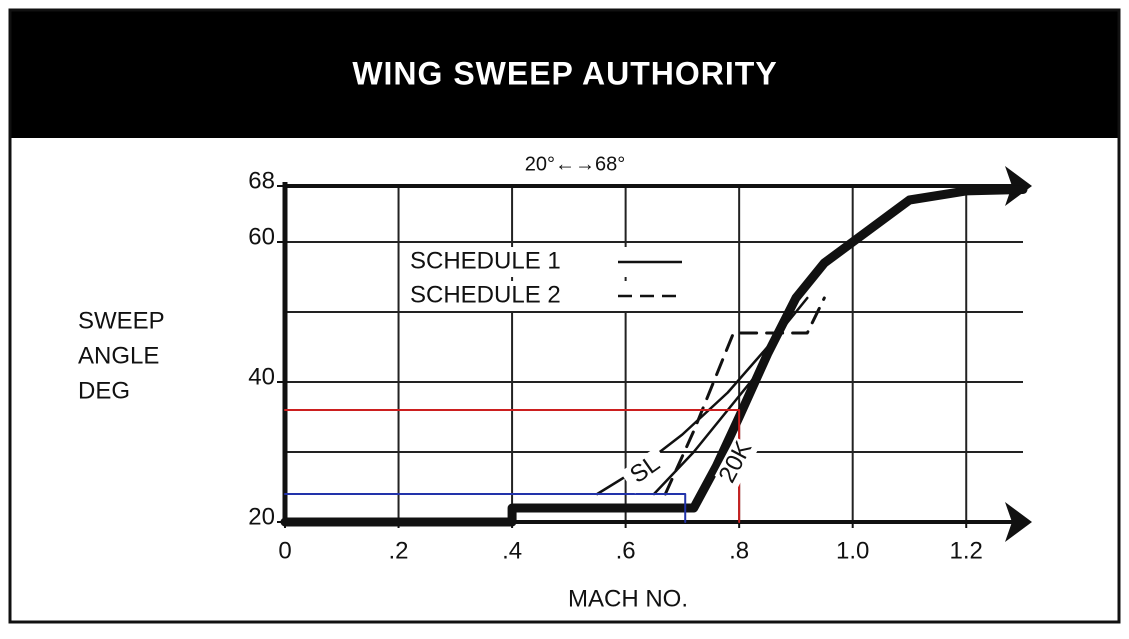 This screenshot has width=1129, height=639. What do you see at coordinates (261, 516) in the screenshot?
I see `y-tick-label: 20` at bounding box center [261, 516].